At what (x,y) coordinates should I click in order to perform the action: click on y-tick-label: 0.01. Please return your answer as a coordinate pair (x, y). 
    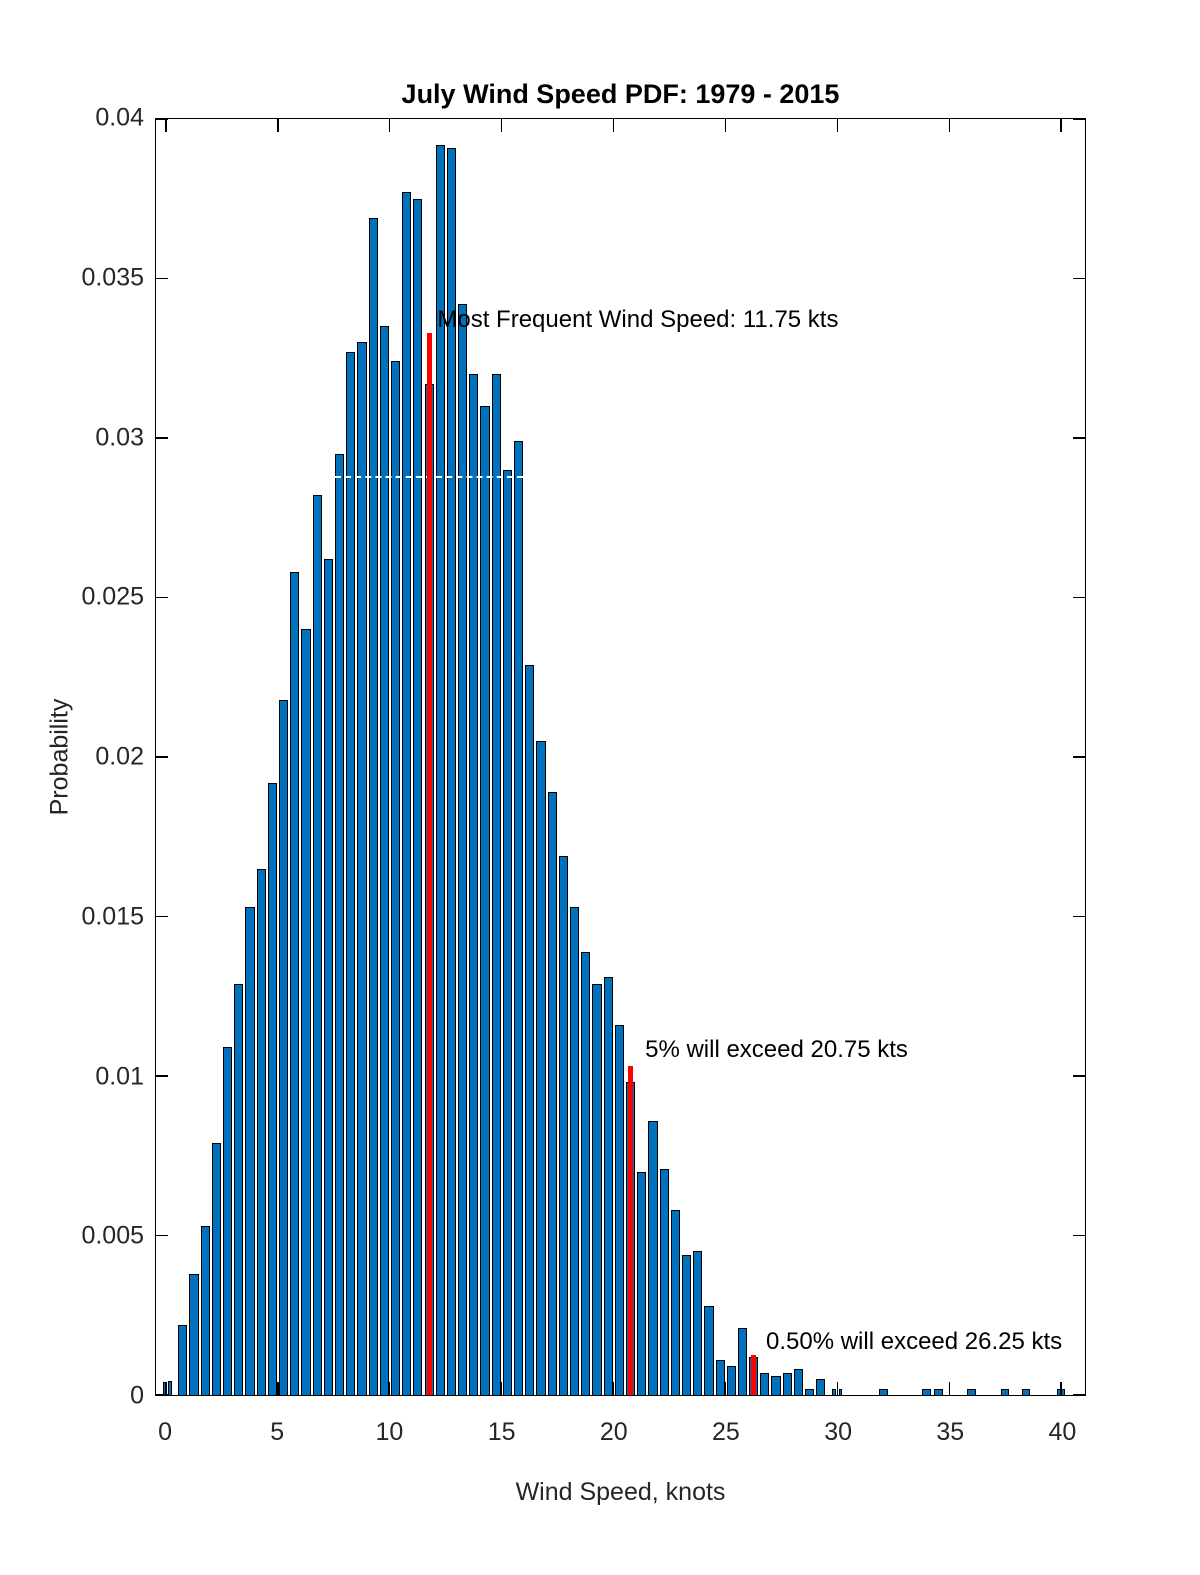
    Looking at the image, I should click on (119, 1076).